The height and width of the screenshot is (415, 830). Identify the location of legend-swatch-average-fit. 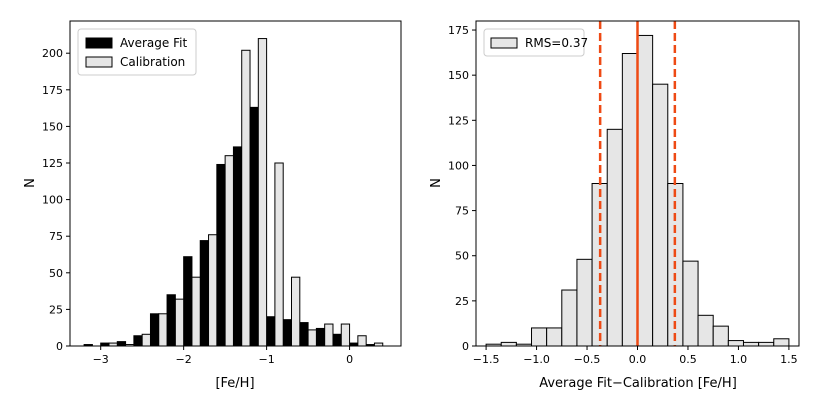
(99, 43).